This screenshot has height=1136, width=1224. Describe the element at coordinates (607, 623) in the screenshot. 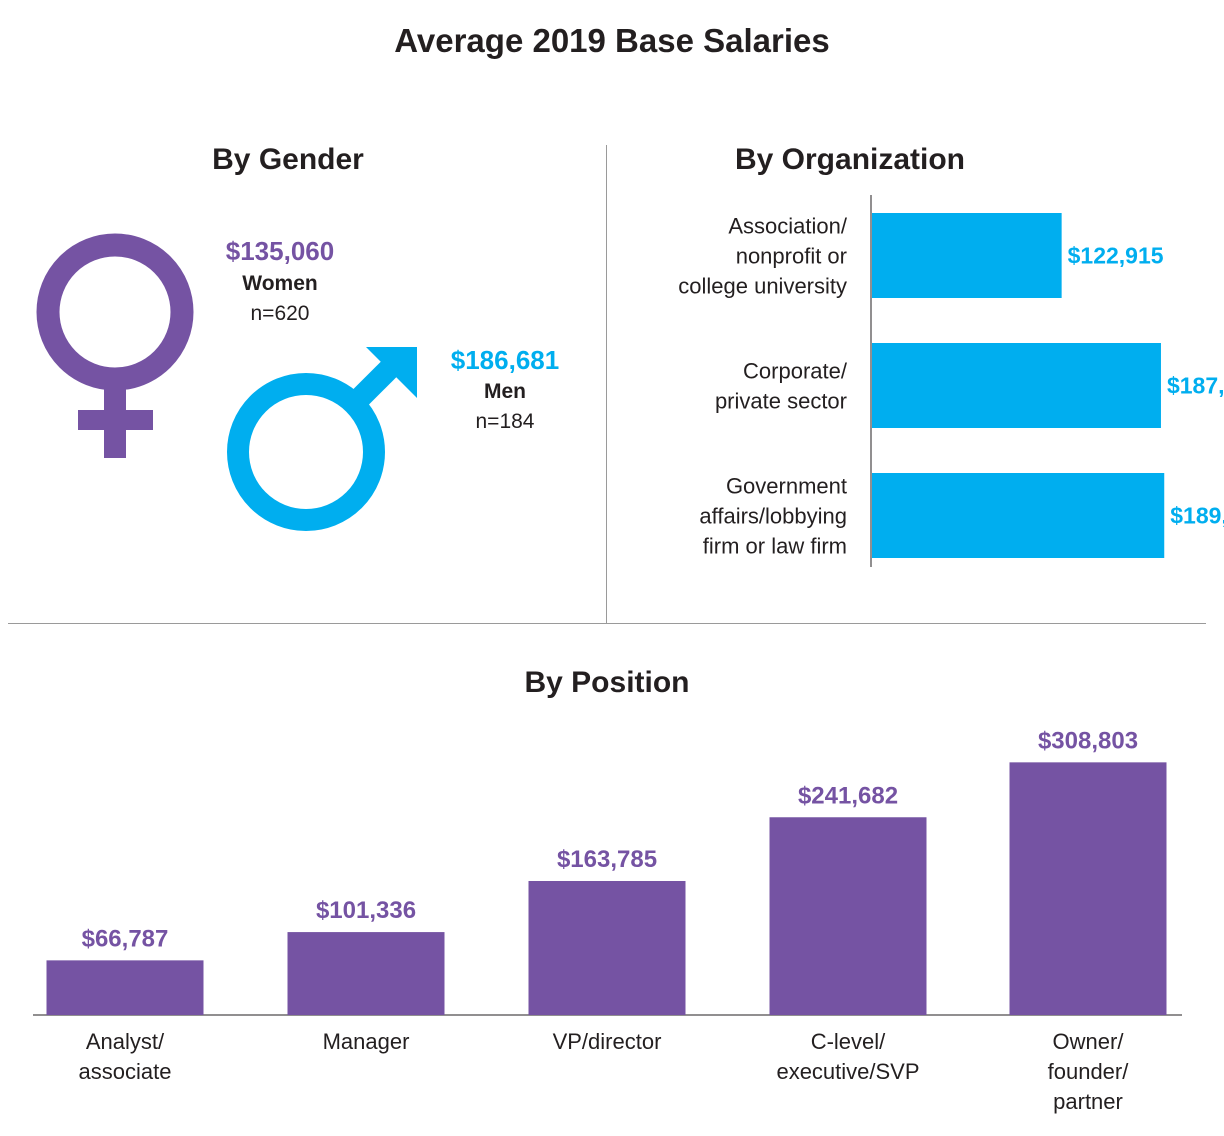

I see `horizontal-divider` at that location.